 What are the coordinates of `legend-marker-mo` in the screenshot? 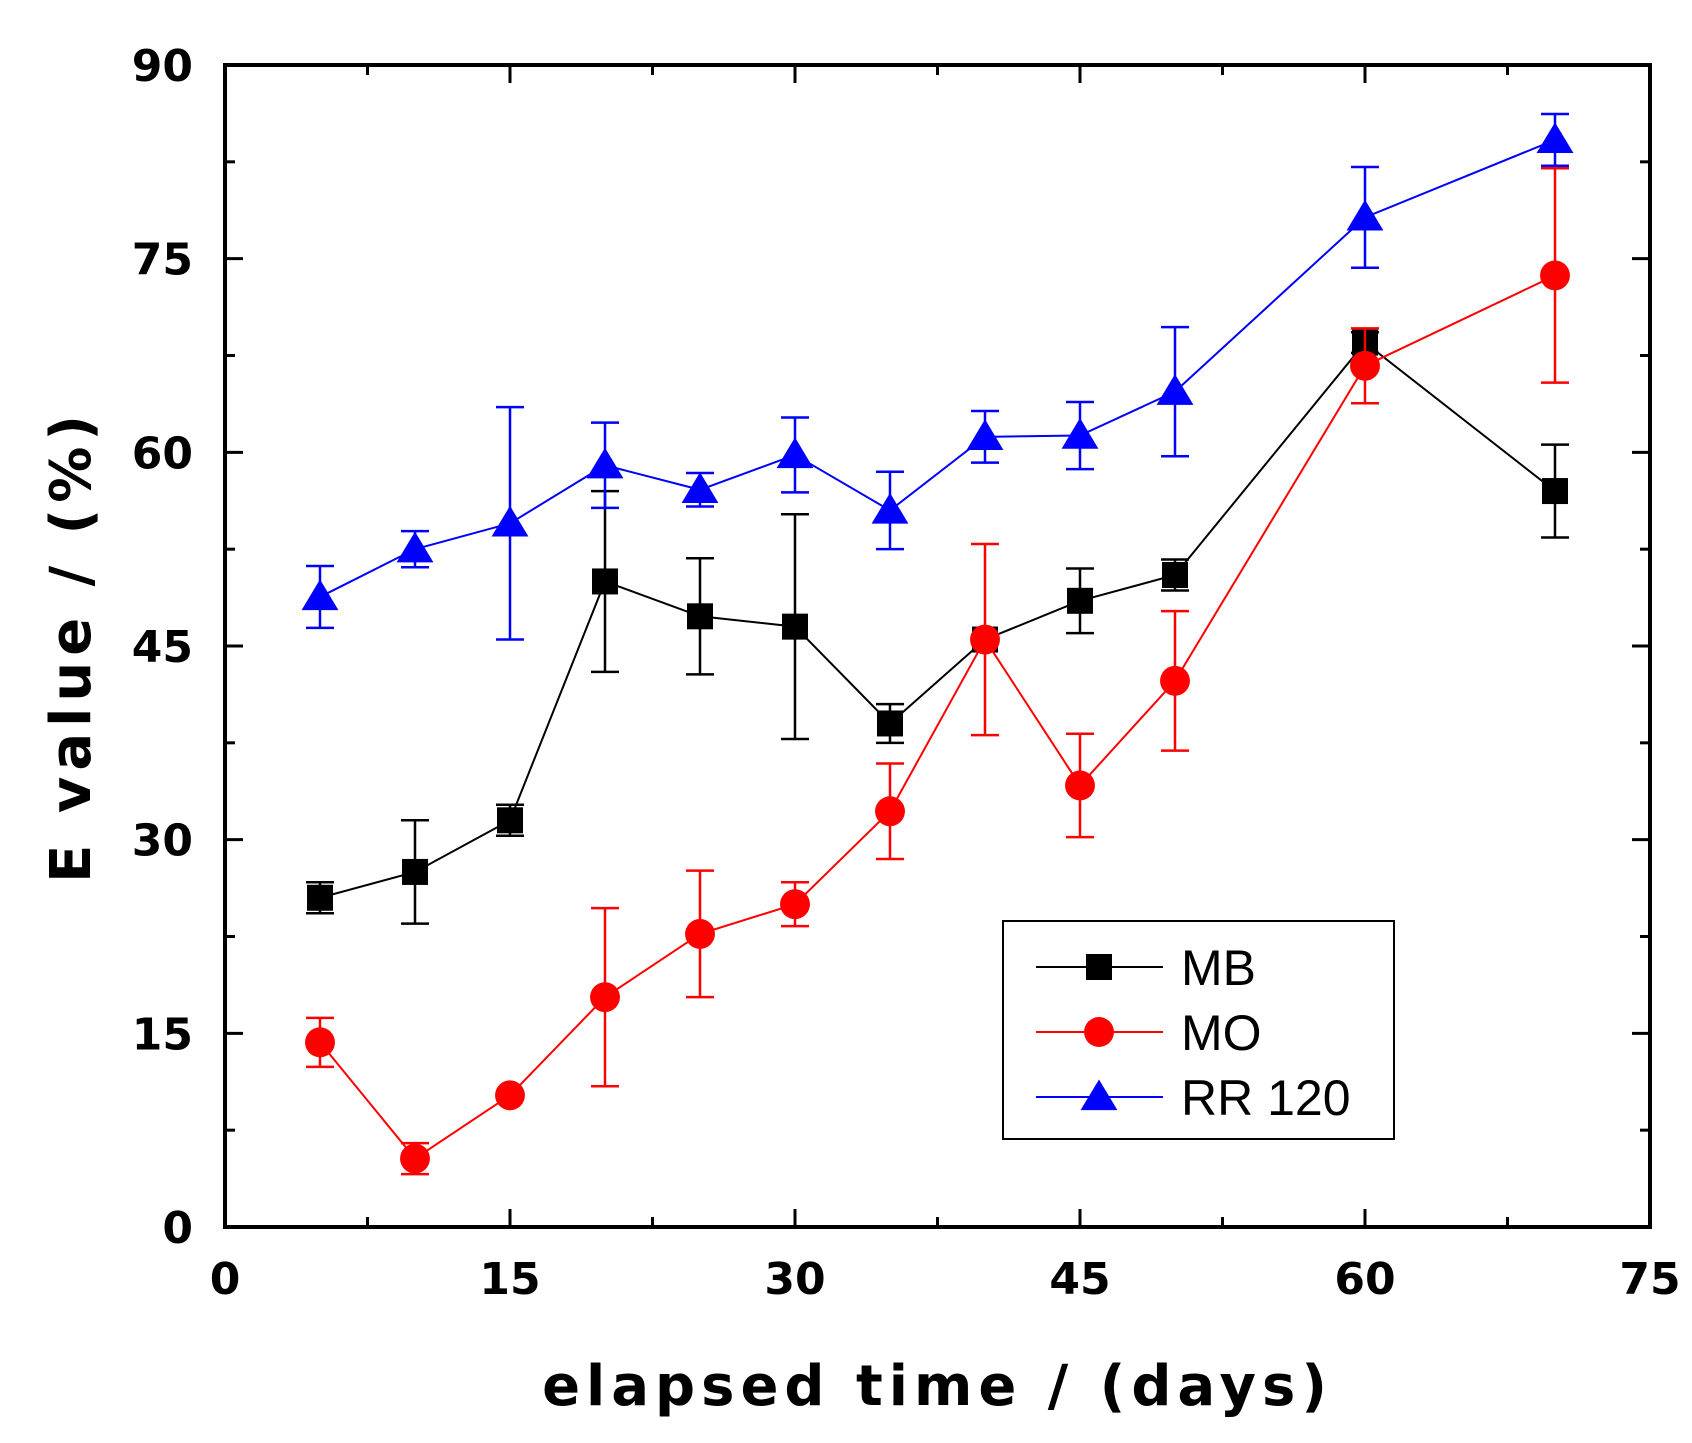 It's located at (1099, 1032).